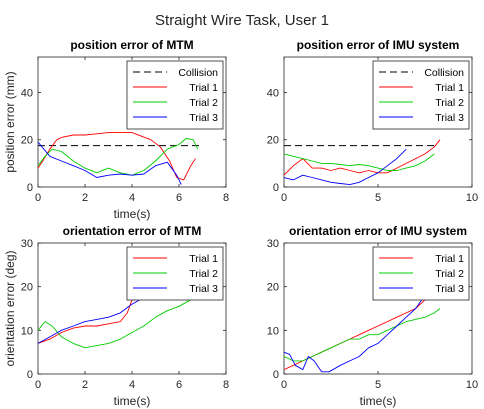 This screenshot has height=409, width=484. I want to click on plot-3-legend-label: Trial 2, so click(203, 274).